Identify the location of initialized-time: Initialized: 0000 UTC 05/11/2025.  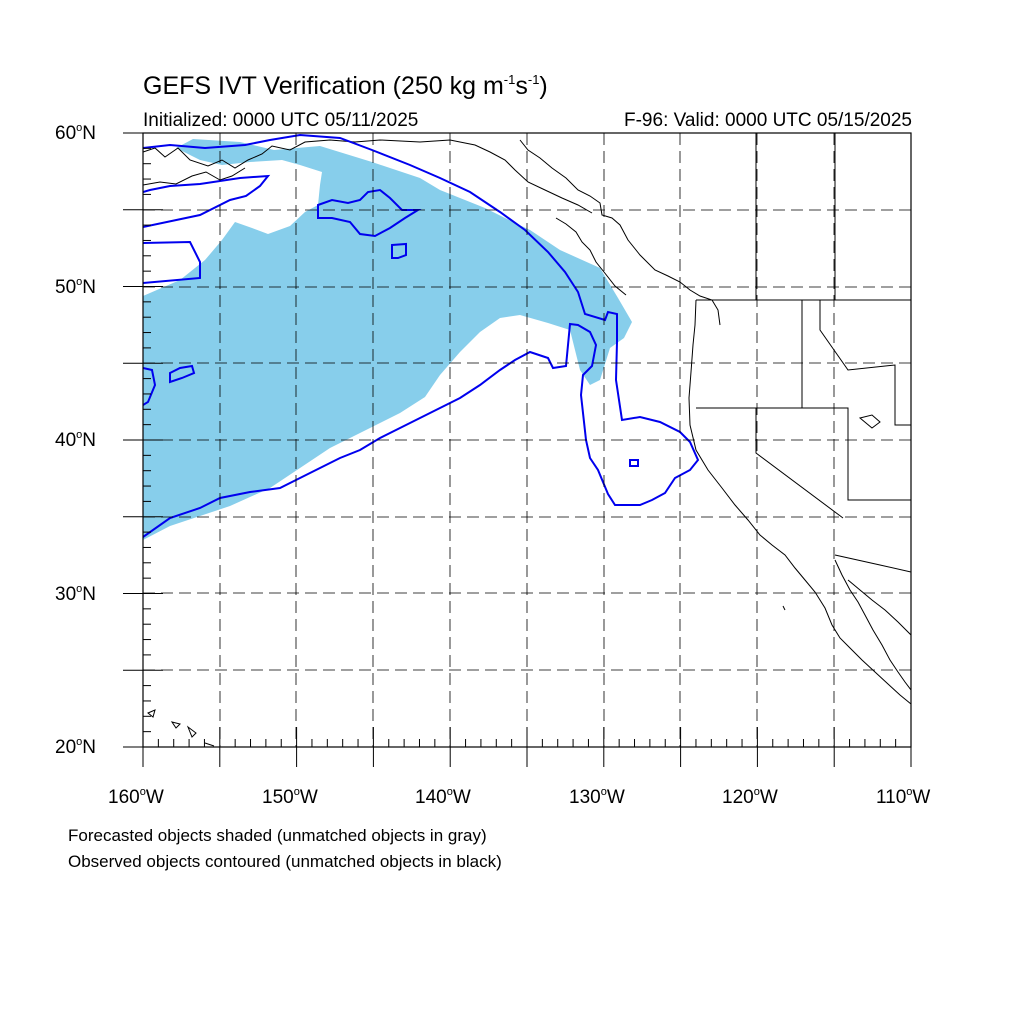
(281, 120).